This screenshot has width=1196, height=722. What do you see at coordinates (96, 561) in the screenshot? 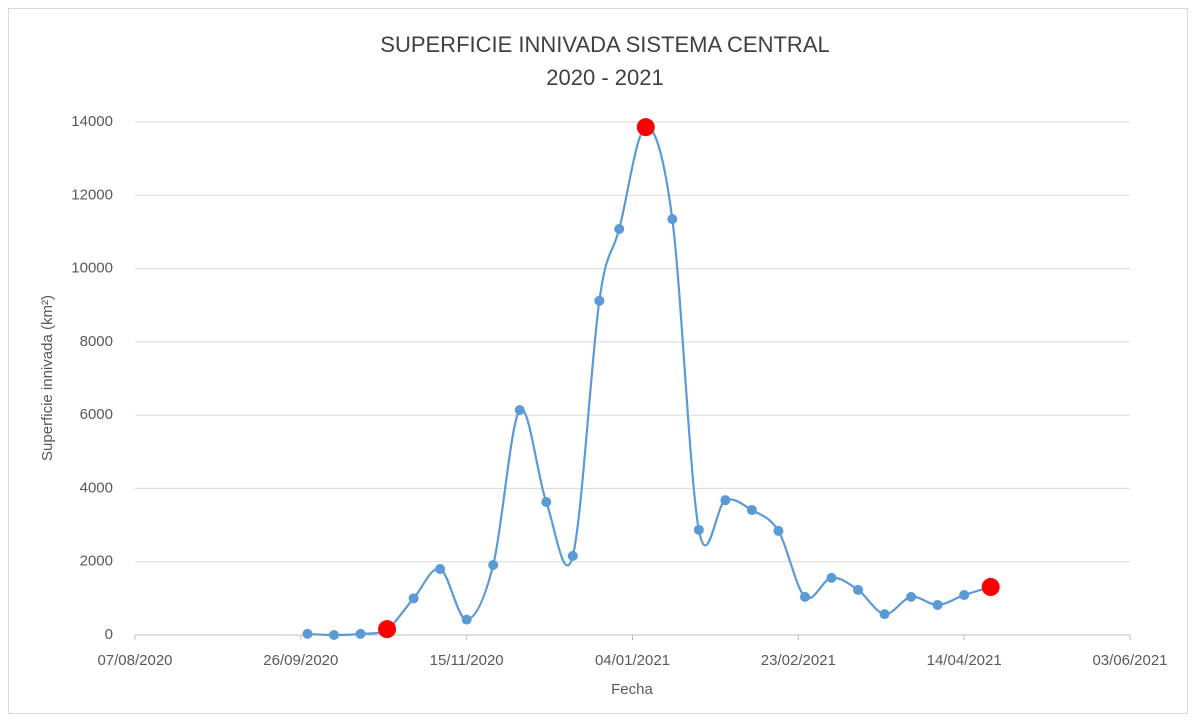
I see `y-tick-label: 2000` at bounding box center [96, 561].